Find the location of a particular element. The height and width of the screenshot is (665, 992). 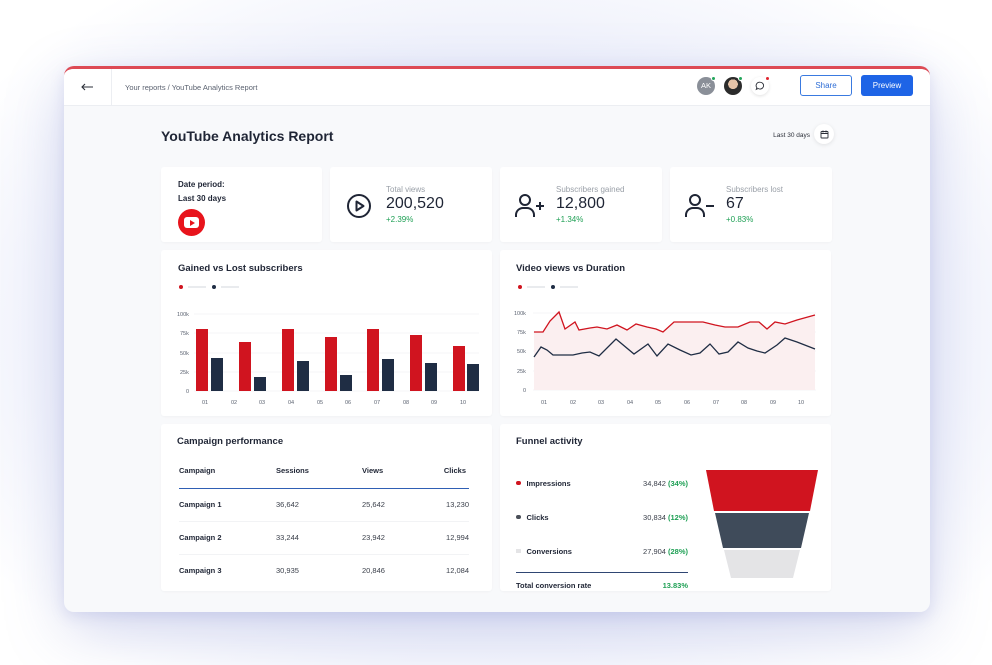

kpi-delta: +2.39% is located at coordinates (400, 219).